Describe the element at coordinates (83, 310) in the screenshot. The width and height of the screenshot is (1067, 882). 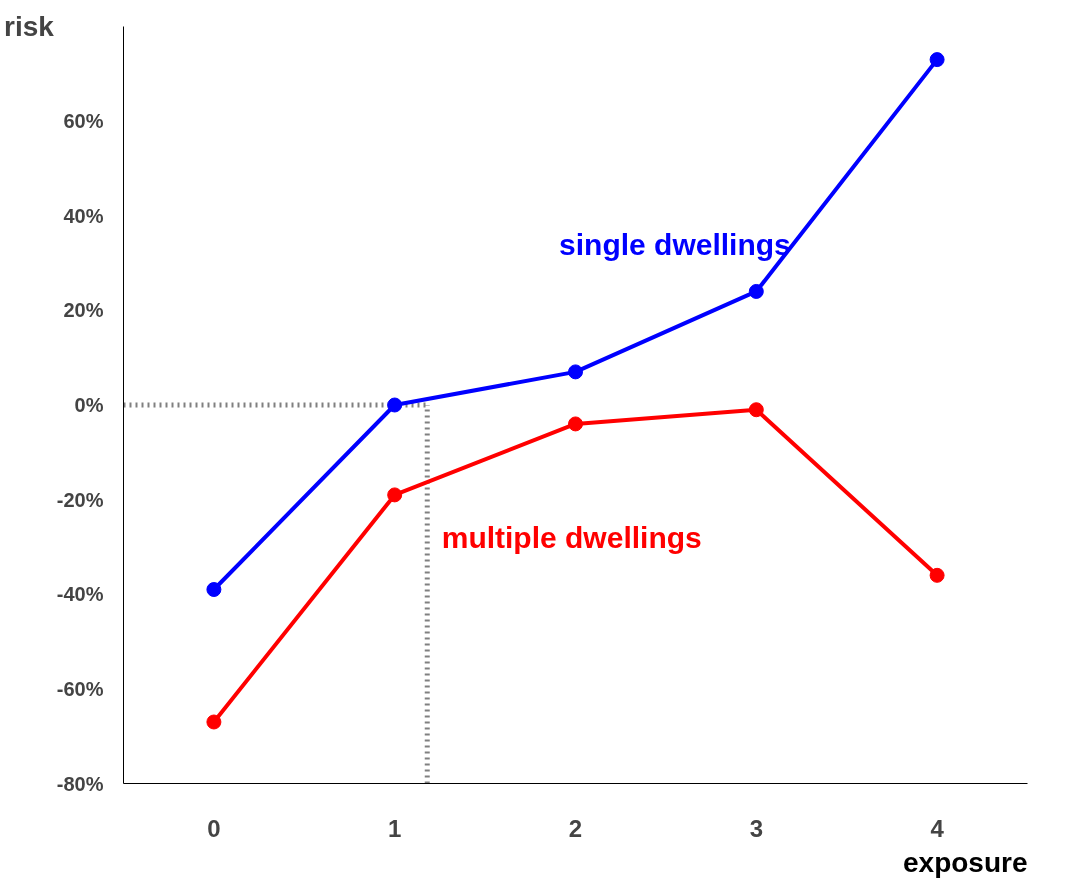
I see `y-tick-label: 20%` at that location.